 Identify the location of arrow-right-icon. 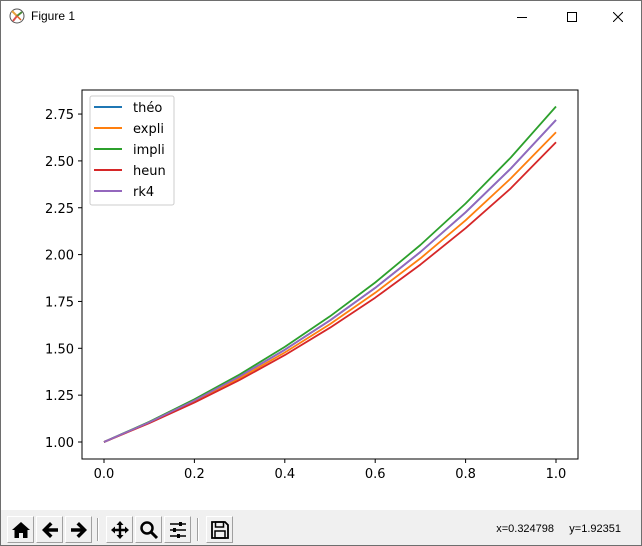
(78, 529).